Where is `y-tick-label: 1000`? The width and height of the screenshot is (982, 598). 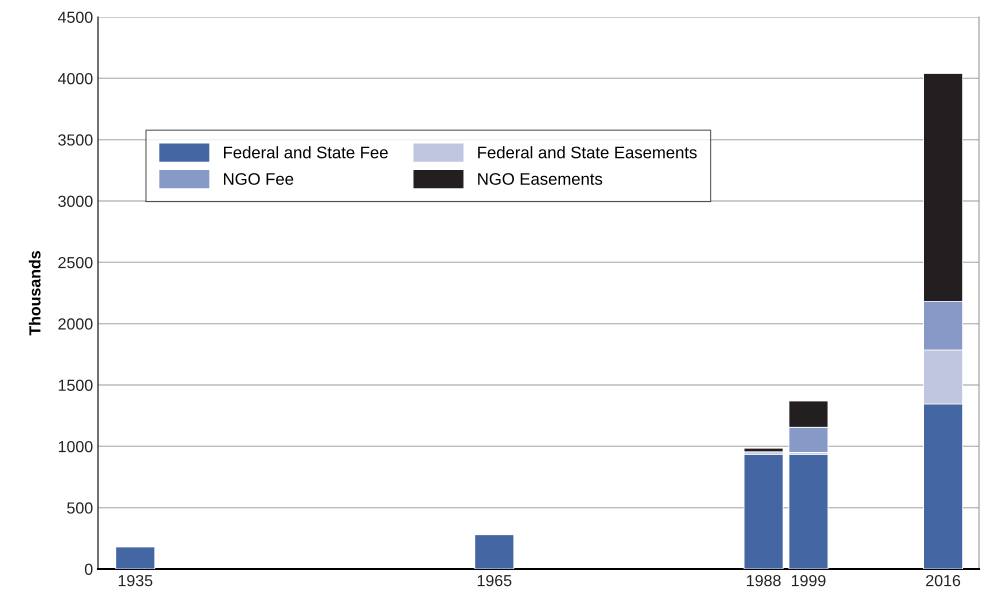 y-tick-label: 1000 is located at coordinates (75, 446).